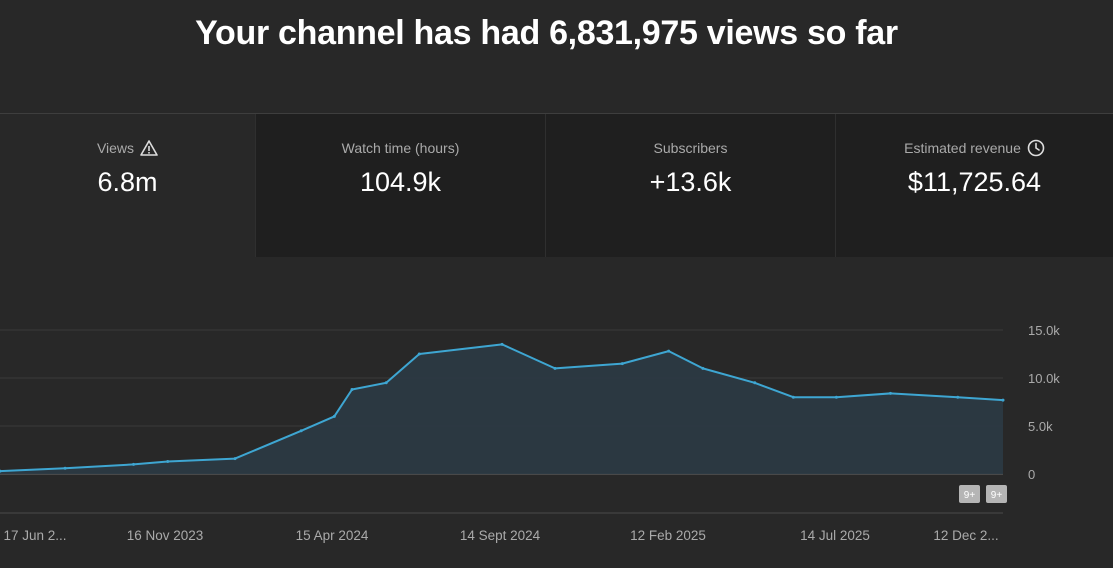 Image resolution: width=1113 pixels, height=568 pixels. Describe the element at coordinates (127, 182) in the screenshot. I see `metric-views-value: 6.8m` at that location.